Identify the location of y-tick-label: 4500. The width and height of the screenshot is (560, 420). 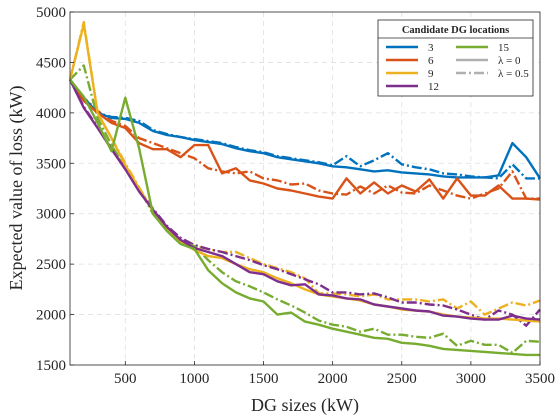
(51, 63).